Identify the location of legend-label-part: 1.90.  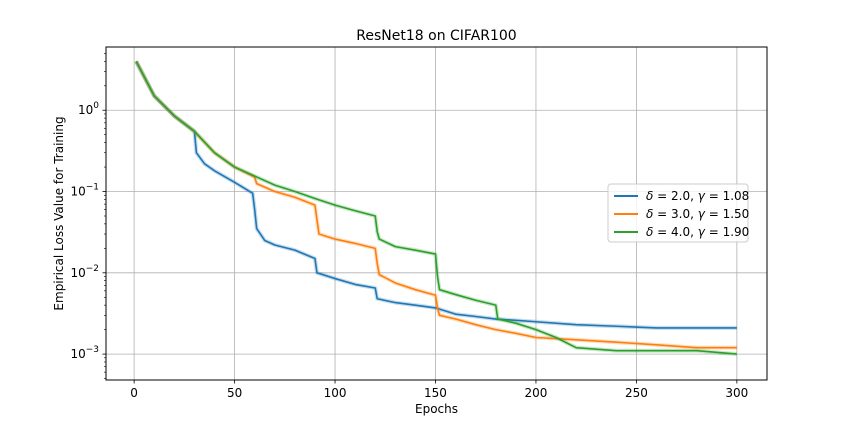
(736, 232).